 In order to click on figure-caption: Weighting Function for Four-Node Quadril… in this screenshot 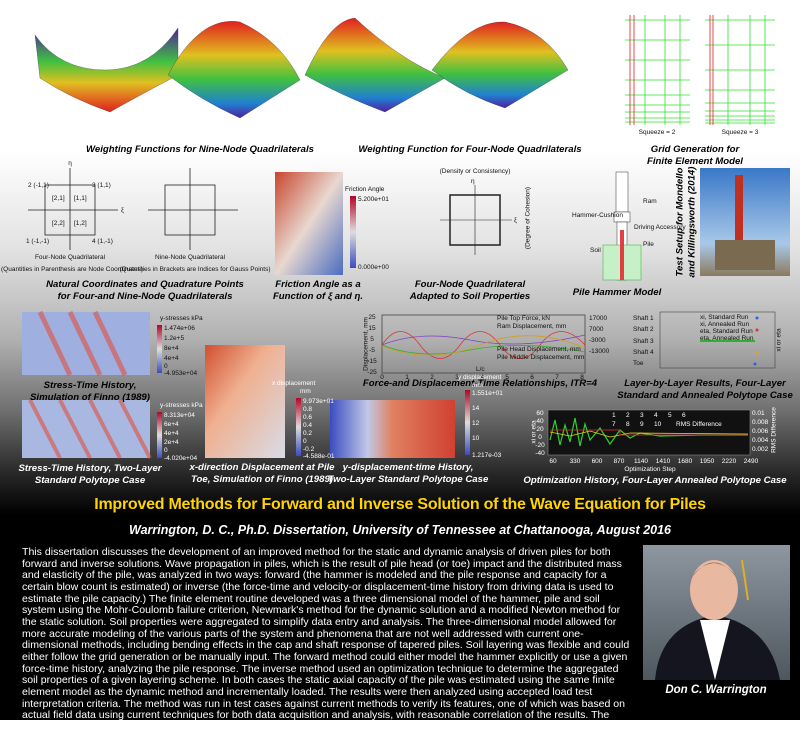, I will do `click(469, 150)`.